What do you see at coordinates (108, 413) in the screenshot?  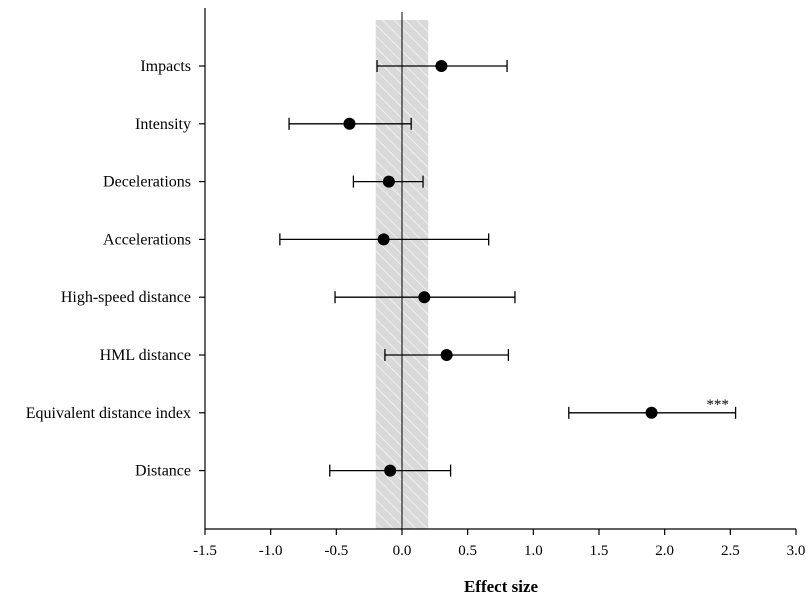 I see `row-label: Equivalent distance index` at bounding box center [108, 413].